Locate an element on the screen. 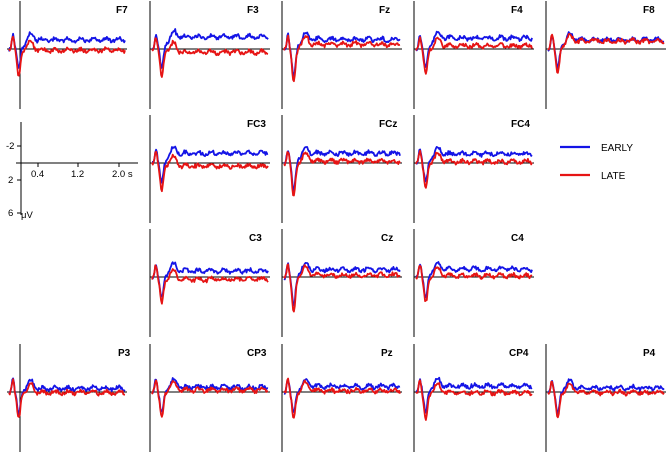  waveform-early-P3 is located at coordinates (67, 396).